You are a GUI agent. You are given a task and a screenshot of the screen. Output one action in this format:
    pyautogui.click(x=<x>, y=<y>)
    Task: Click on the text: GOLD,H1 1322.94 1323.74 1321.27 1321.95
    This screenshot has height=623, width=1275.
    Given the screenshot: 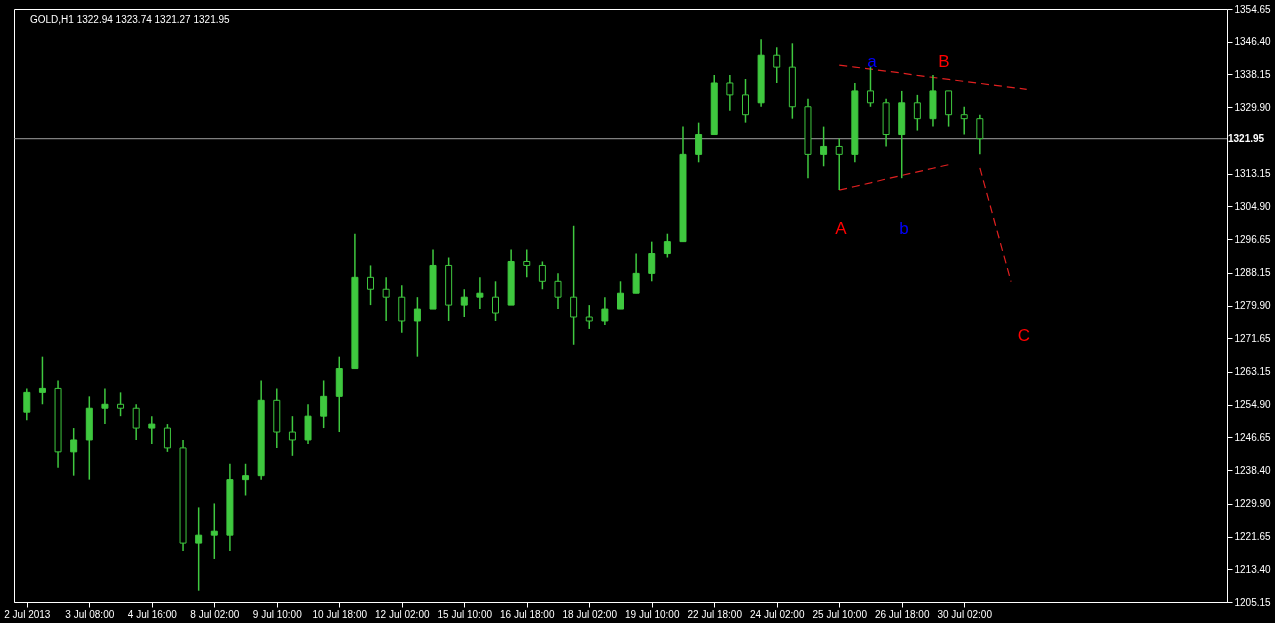 What is the action you would take?
    pyautogui.click(x=130, y=19)
    